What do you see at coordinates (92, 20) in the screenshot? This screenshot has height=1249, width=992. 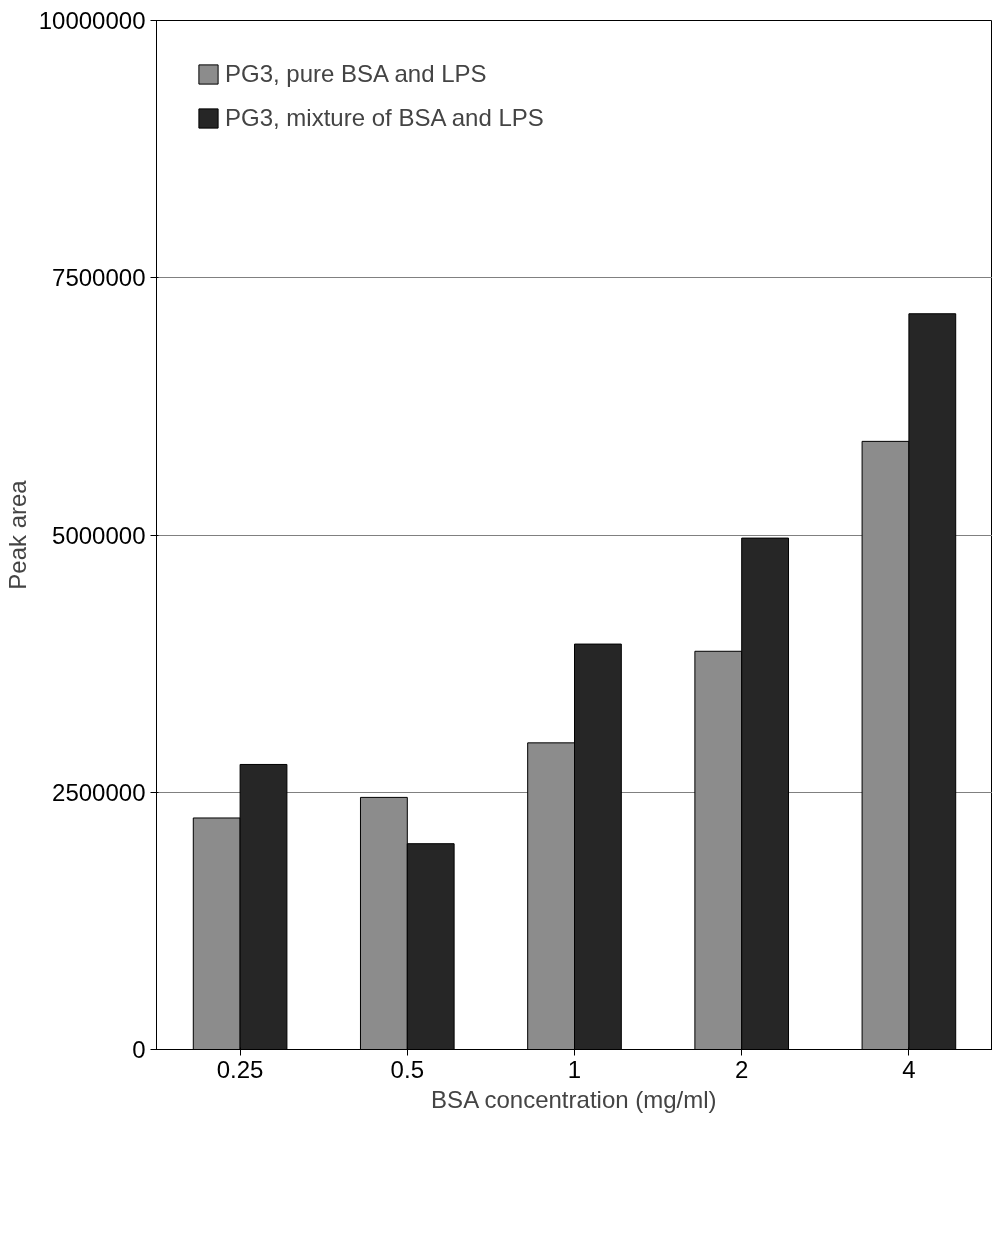 I see `y-tick-label: 10000000` at bounding box center [92, 20].